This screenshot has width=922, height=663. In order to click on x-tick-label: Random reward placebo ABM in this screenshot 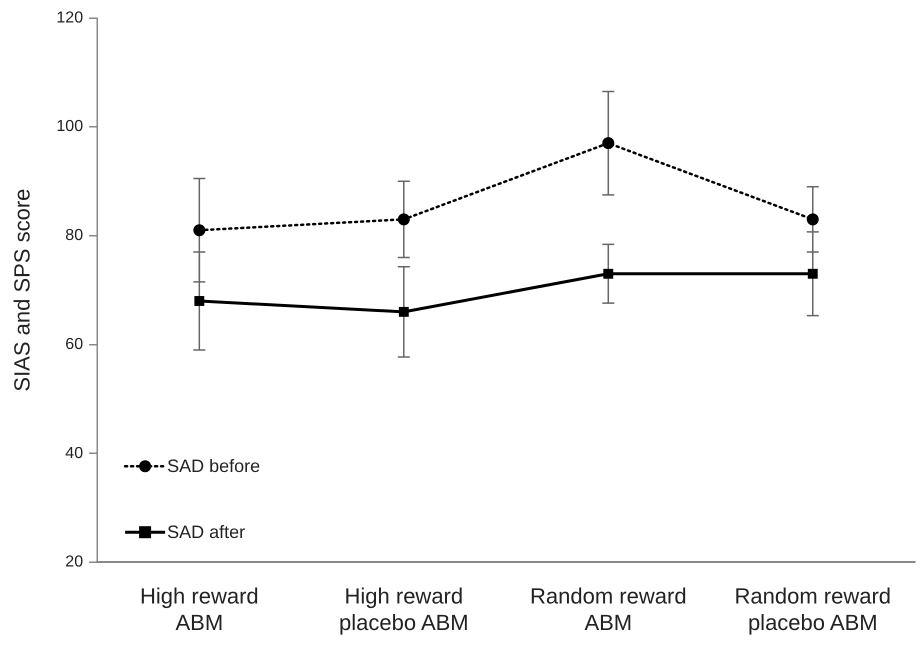, I will do `click(813, 609)`.